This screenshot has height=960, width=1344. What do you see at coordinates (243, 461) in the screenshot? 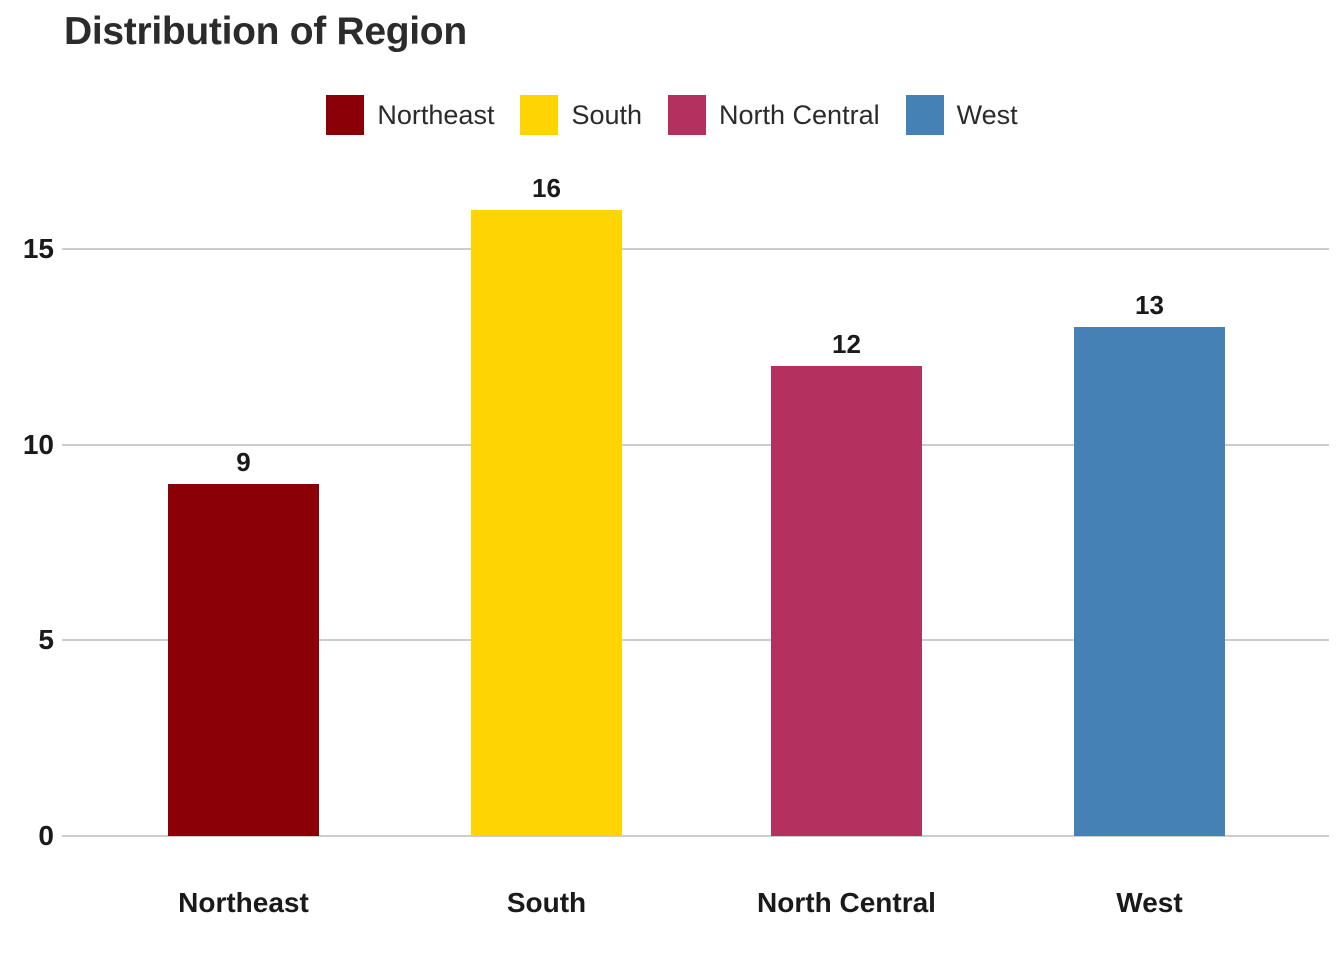
I see `bar-value-northeast: 9` at bounding box center [243, 461].